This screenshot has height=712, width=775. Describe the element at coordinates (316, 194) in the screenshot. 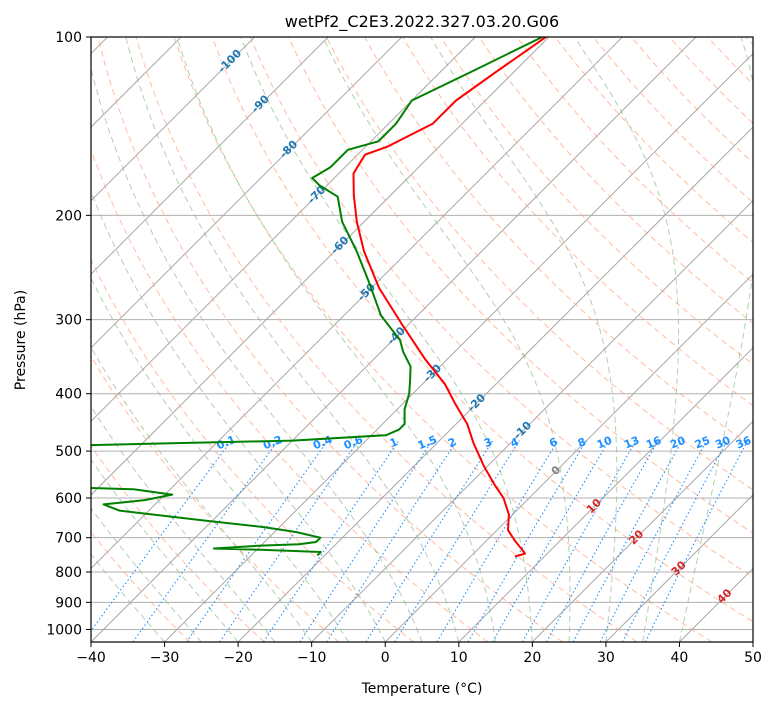

I see `isotherm-label: -70` at that location.